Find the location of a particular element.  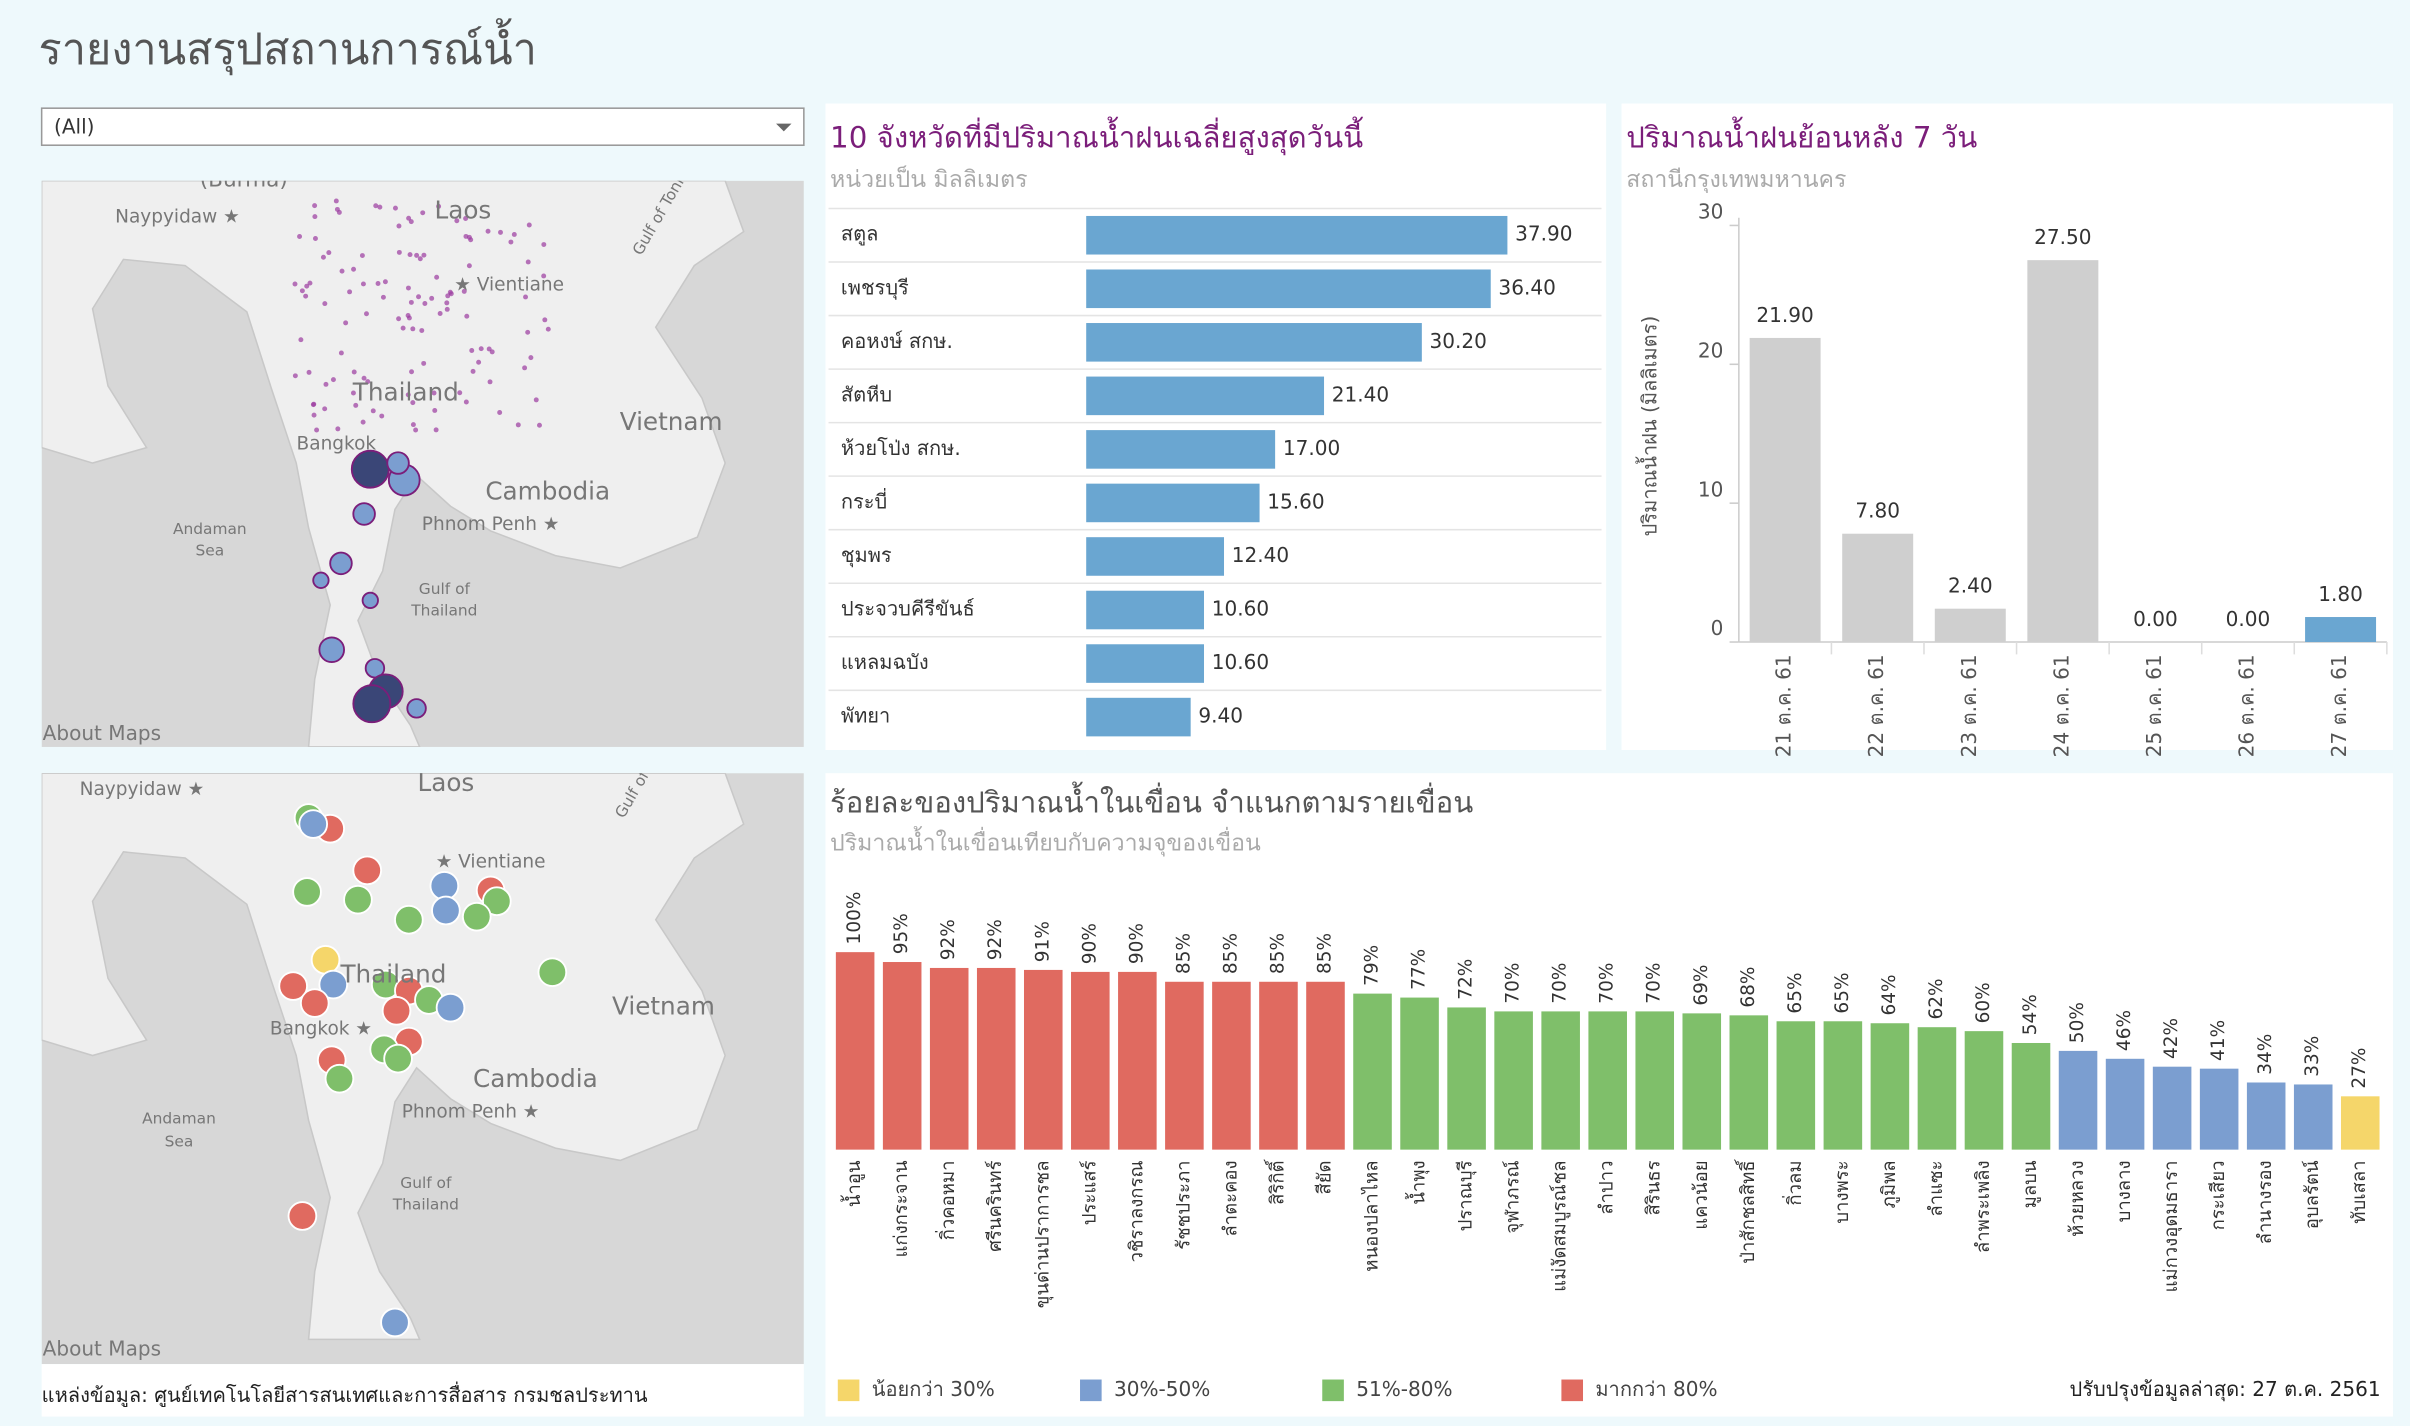

category-label: ห้วยโป่ง สกษ. is located at coordinates (901, 448).